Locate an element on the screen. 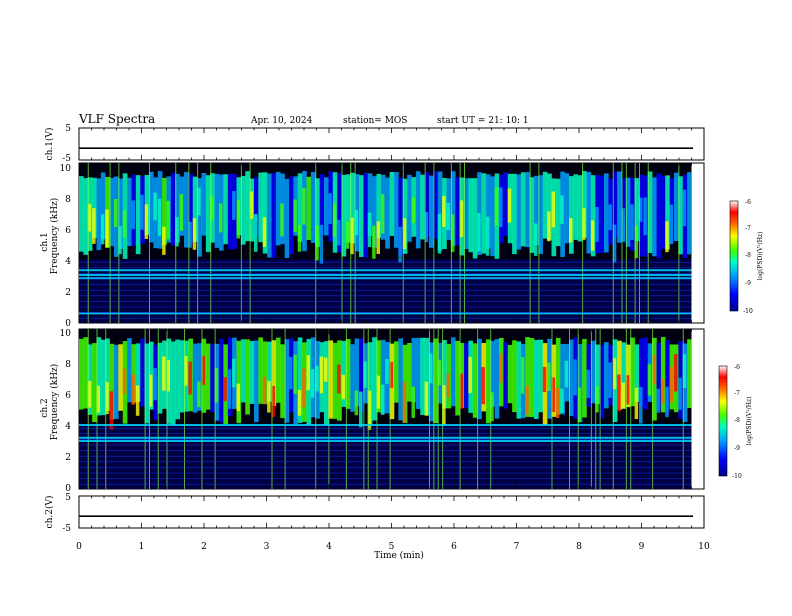 This screenshot has height=616, width=792. ch1-ytick-6: 6 is located at coordinates (68, 231).